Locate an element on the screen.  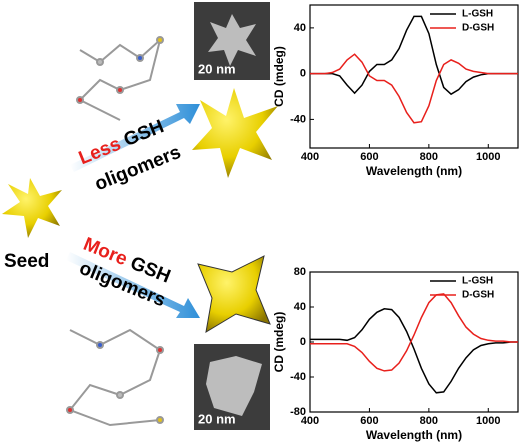
gsh-word: GSH is located at coordinates (144, 133).